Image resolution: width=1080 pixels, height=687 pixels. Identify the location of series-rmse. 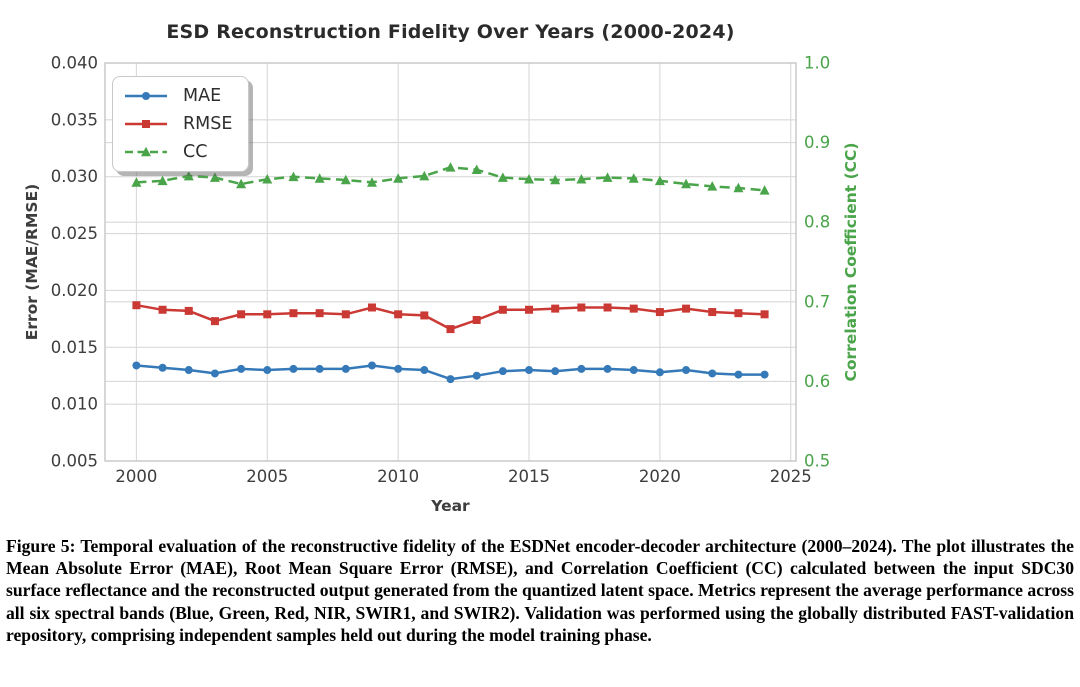
(450, 317).